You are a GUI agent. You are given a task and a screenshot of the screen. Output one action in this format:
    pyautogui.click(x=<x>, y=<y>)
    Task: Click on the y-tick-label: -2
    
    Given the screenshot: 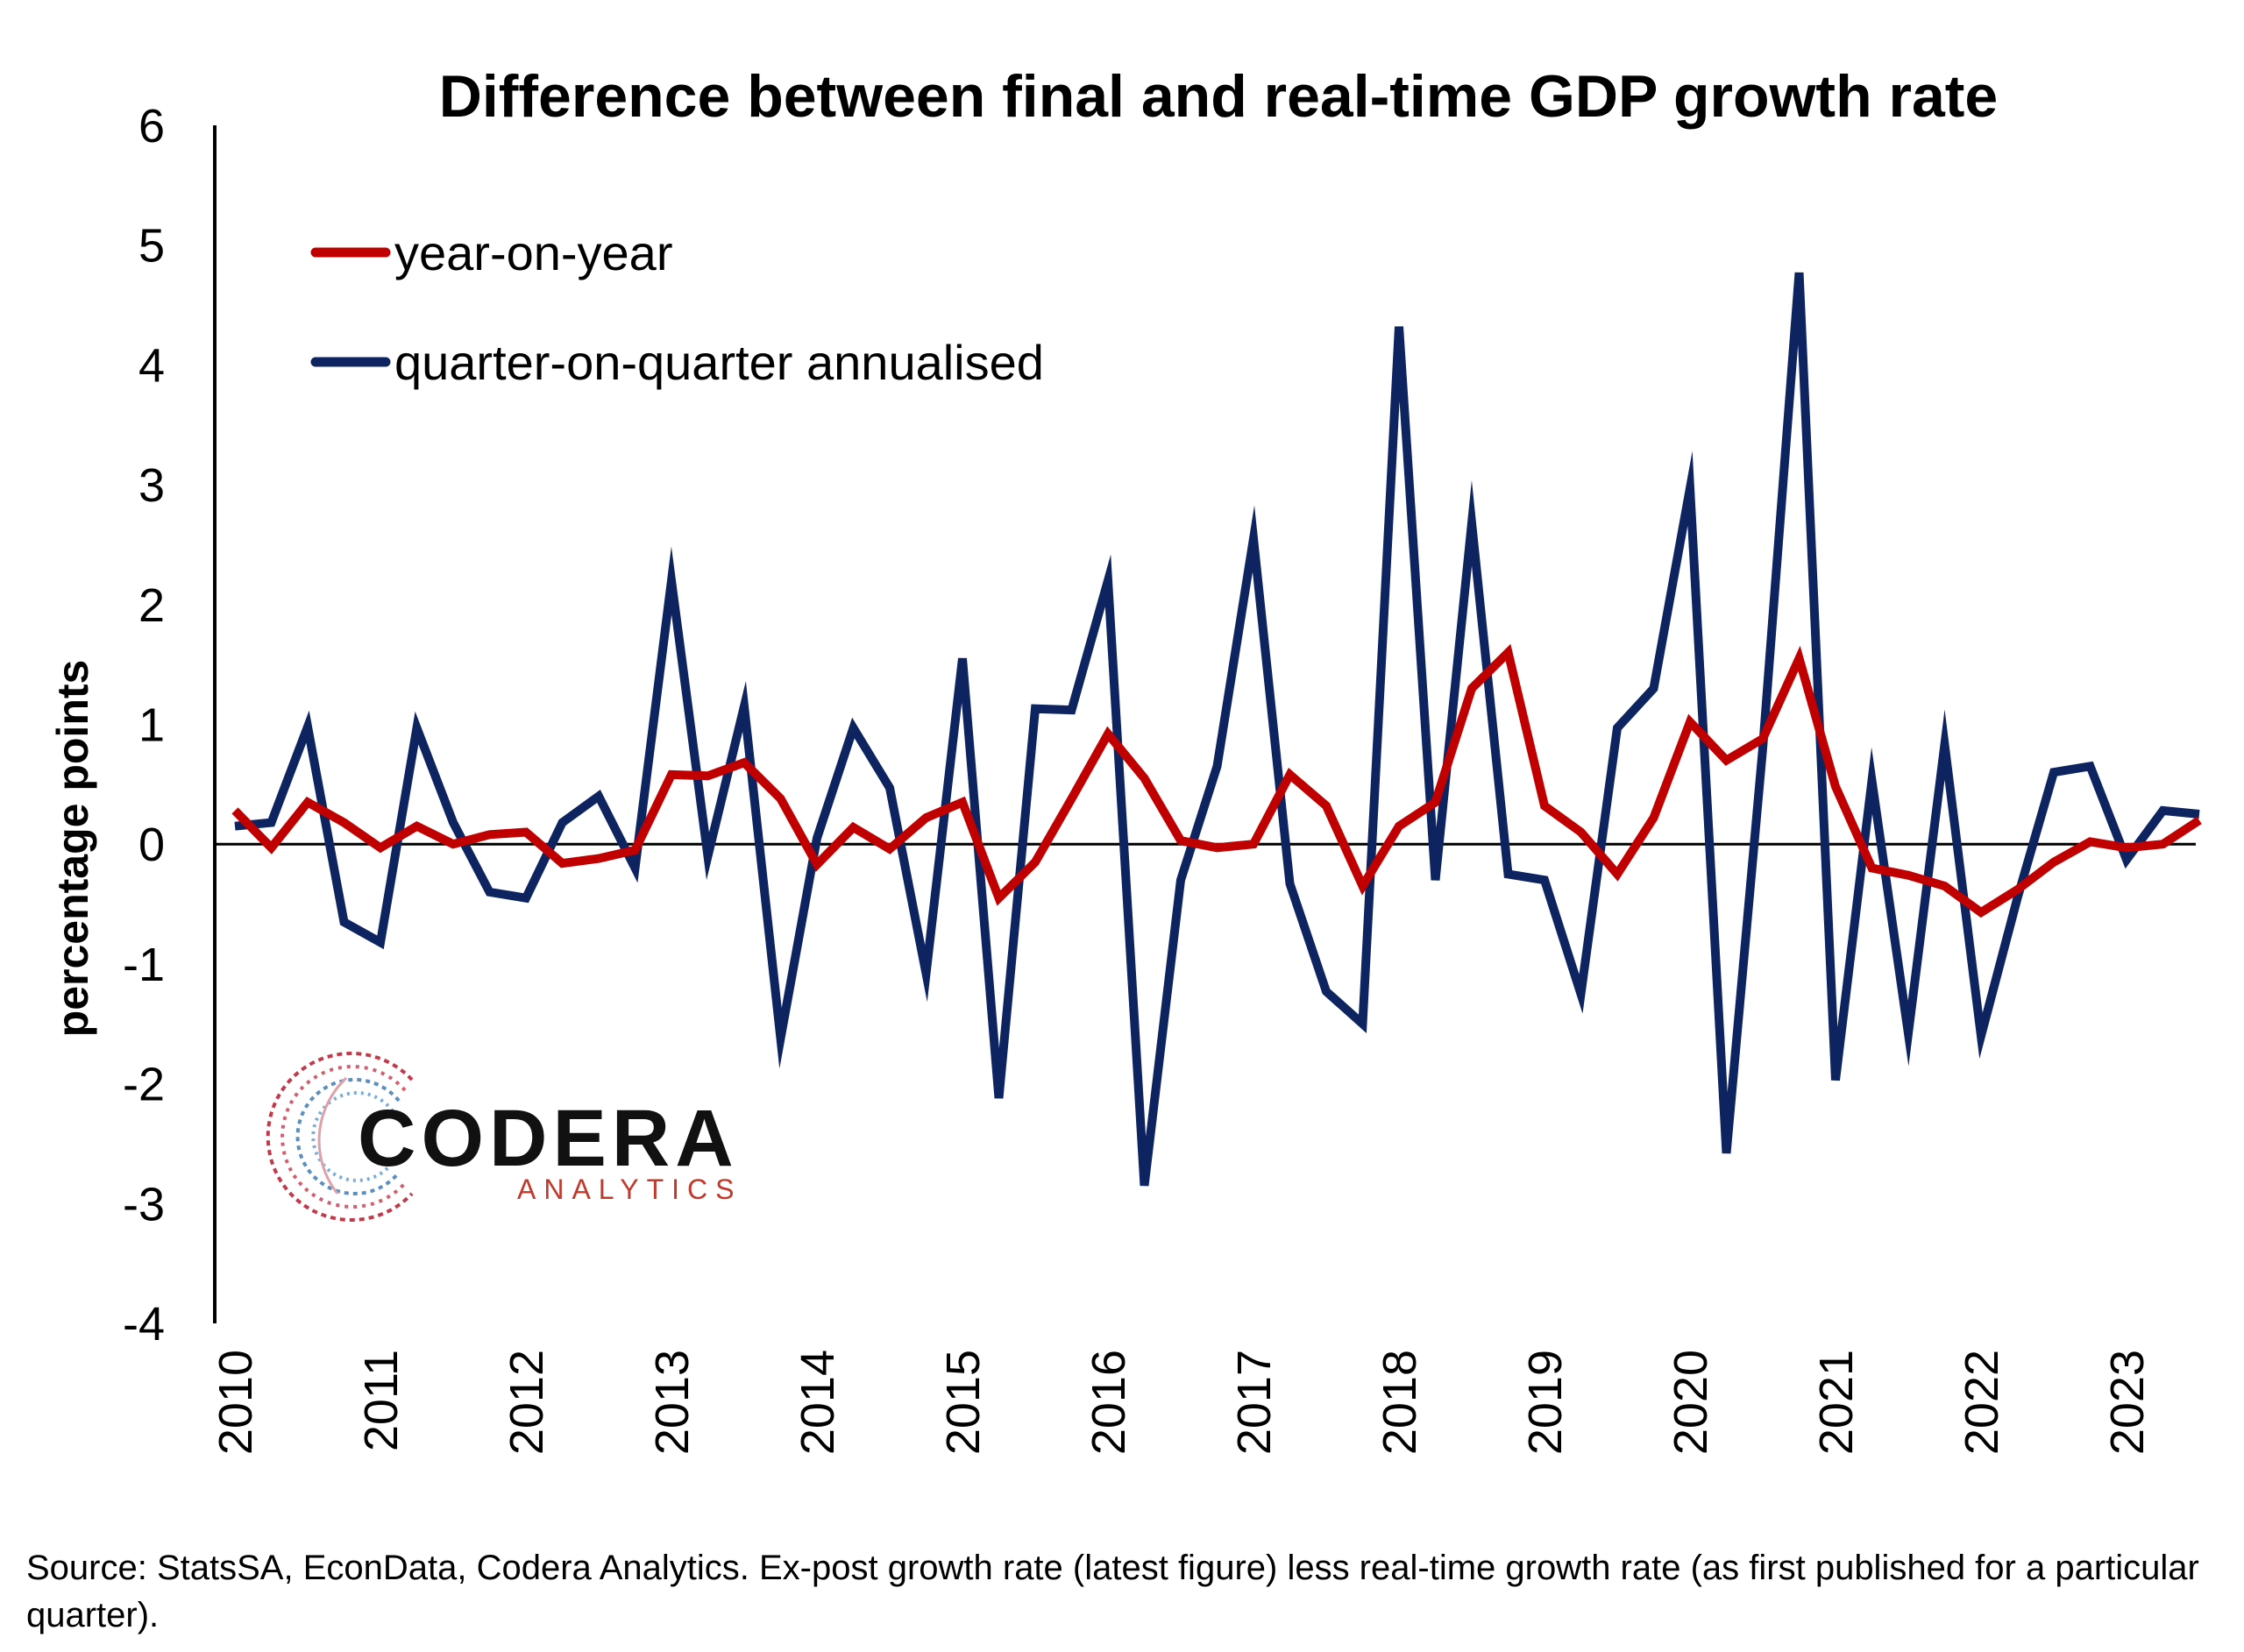 What is the action you would take?
    pyautogui.click(x=144, y=1085)
    